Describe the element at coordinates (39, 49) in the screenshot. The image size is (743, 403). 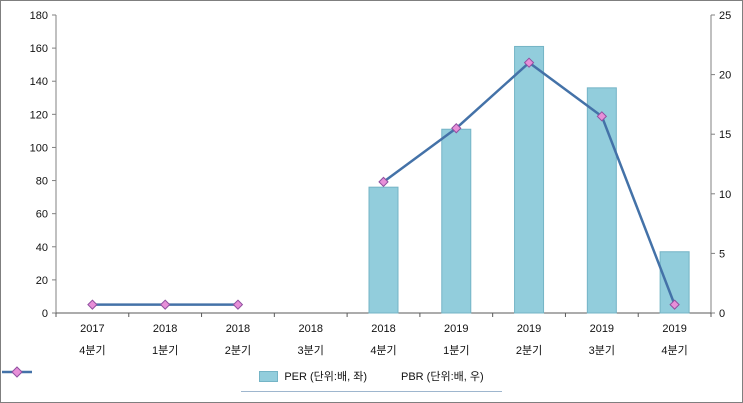
I see `left-axis-label: 160` at that location.